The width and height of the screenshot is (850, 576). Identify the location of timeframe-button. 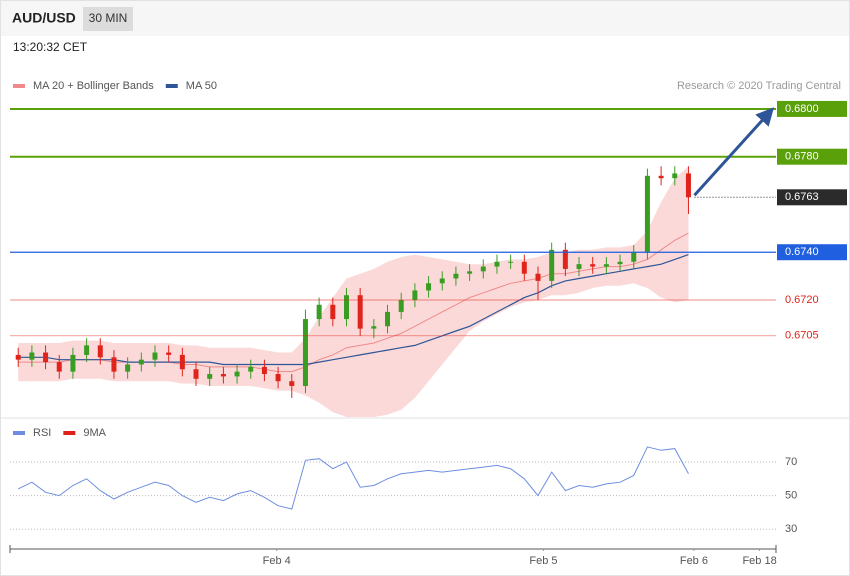
(108, 19).